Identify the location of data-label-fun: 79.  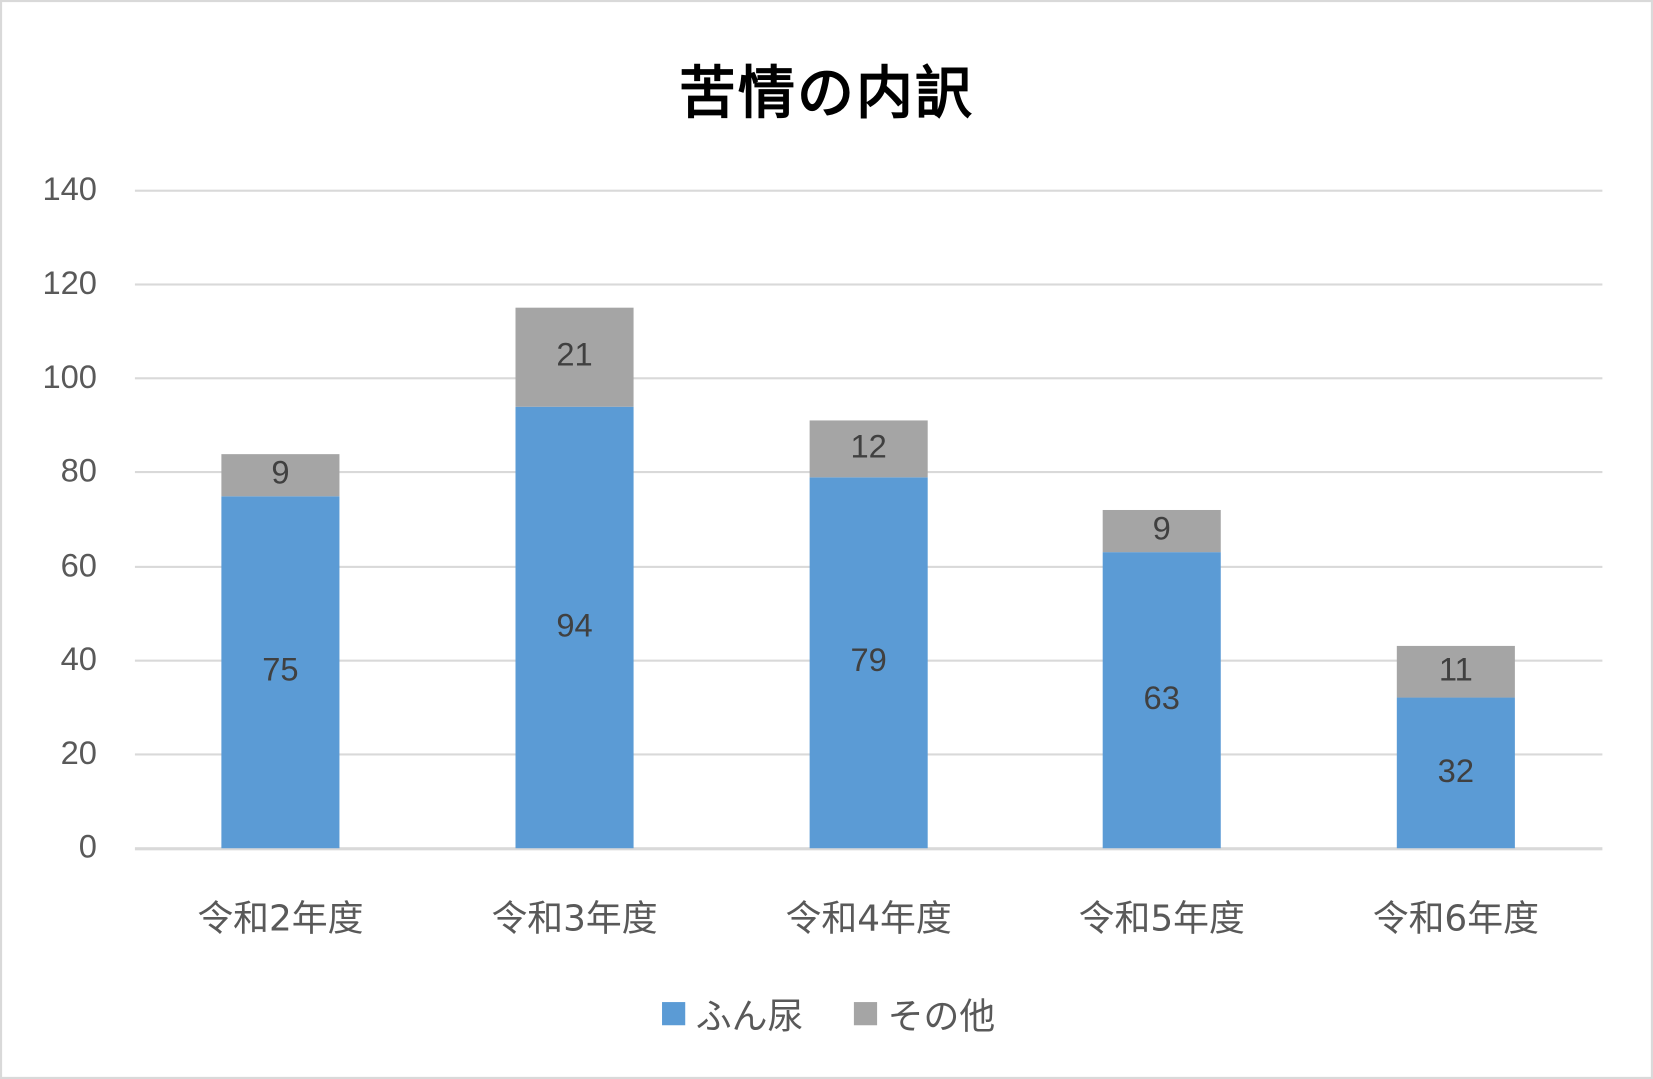
(868, 660).